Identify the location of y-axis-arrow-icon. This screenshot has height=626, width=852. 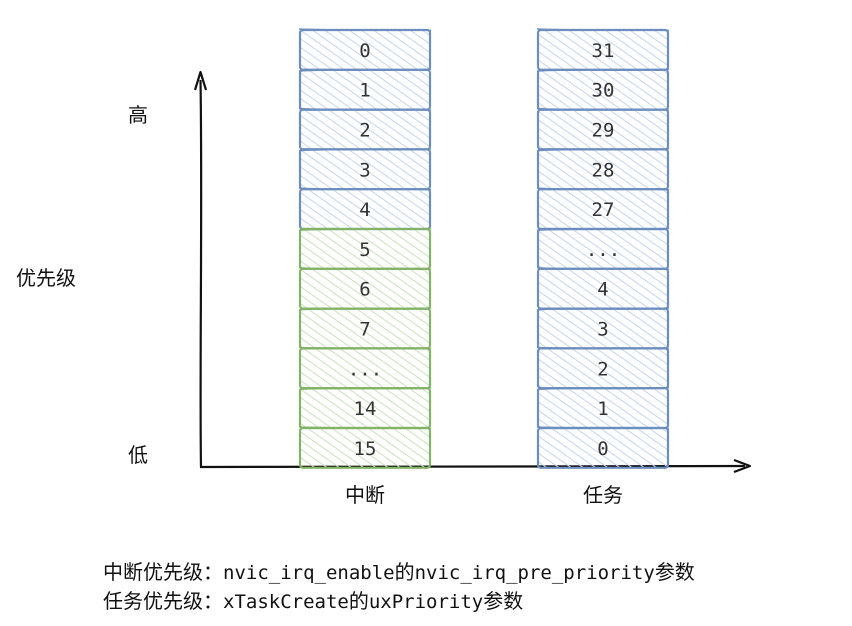
(200, 80).